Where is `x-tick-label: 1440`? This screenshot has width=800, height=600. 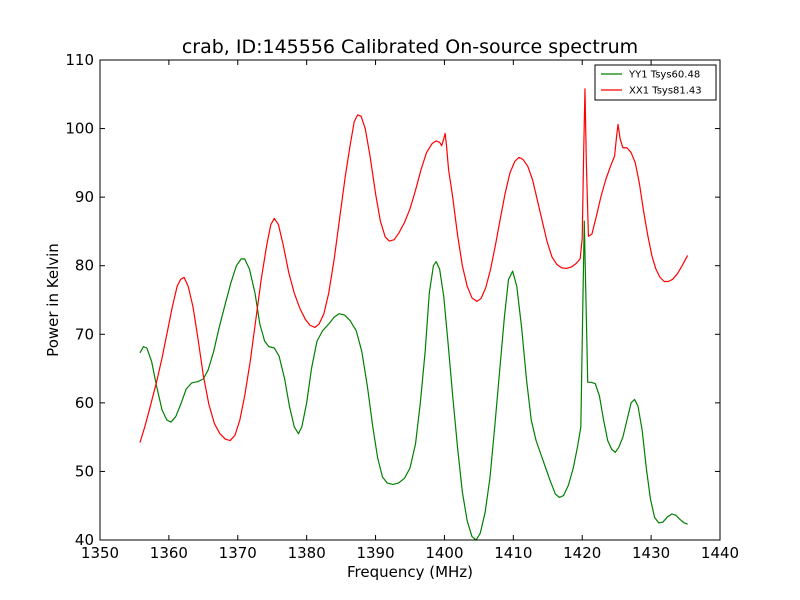 x-tick-label: 1440 is located at coordinates (720, 553).